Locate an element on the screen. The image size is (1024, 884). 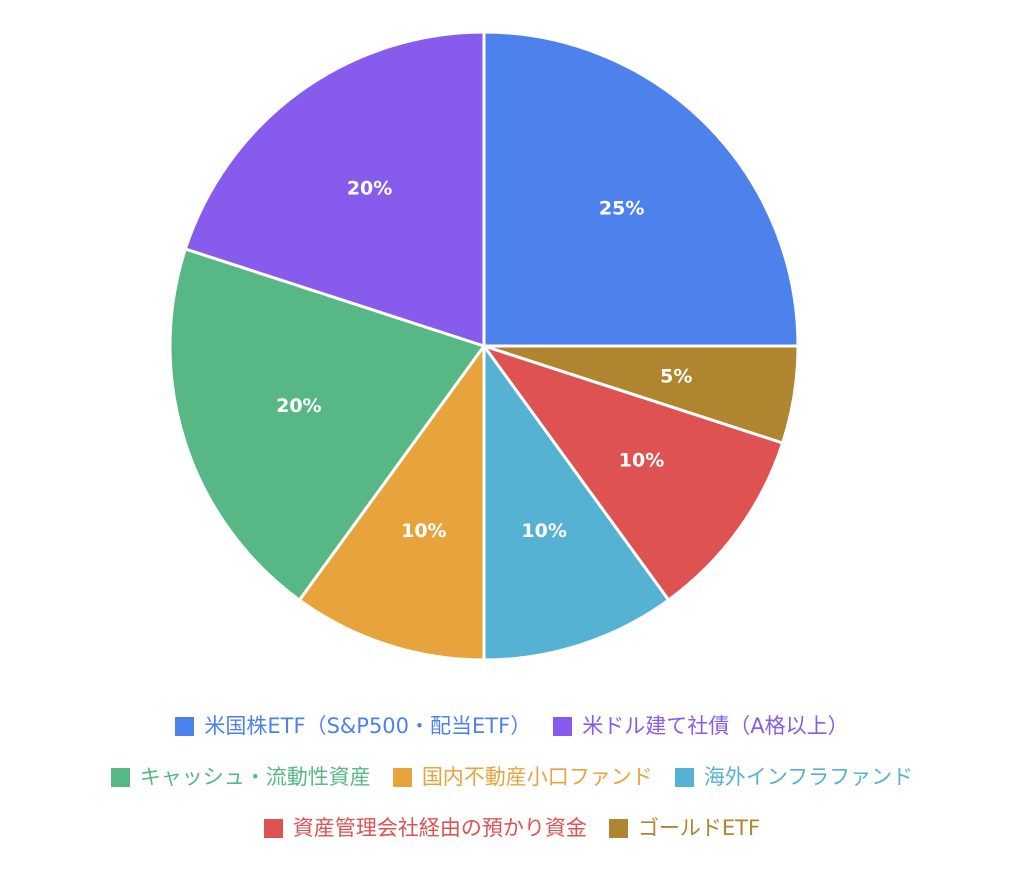
legend-item-usd-corporate-bonds: 米ドル建て社債（A格以上） is located at coordinates (701, 726).